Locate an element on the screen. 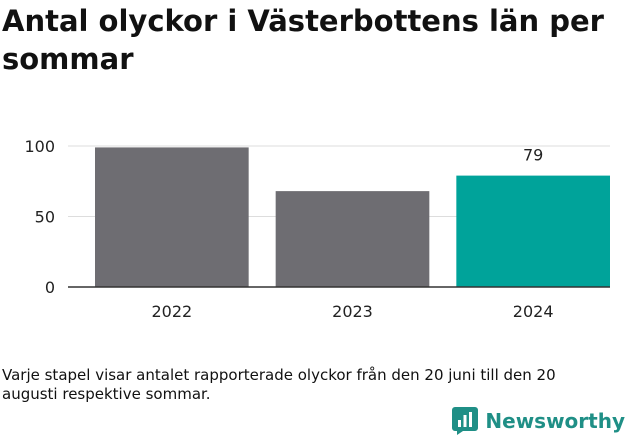 This screenshot has width=631, height=439. x-tick-label: 2022 is located at coordinates (171, 311).